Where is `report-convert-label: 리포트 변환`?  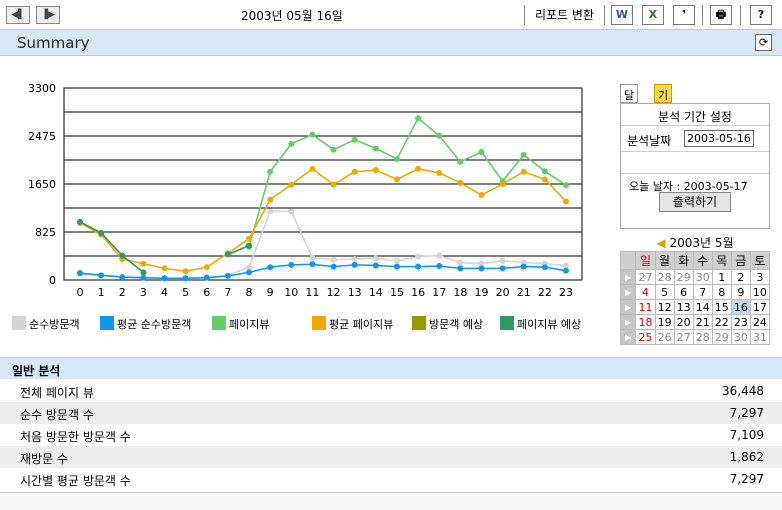 report-convert-label: 리포트 변환 is located at coordinates (565, 15).